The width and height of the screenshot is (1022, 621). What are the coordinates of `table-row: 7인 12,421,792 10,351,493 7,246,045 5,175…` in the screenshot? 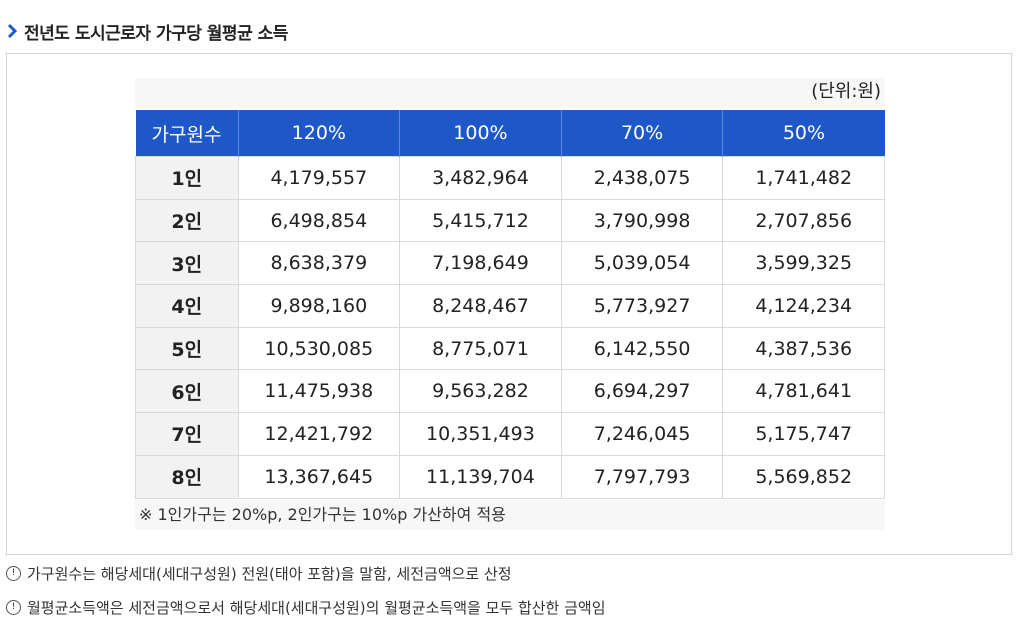 It's located at (510, 434).